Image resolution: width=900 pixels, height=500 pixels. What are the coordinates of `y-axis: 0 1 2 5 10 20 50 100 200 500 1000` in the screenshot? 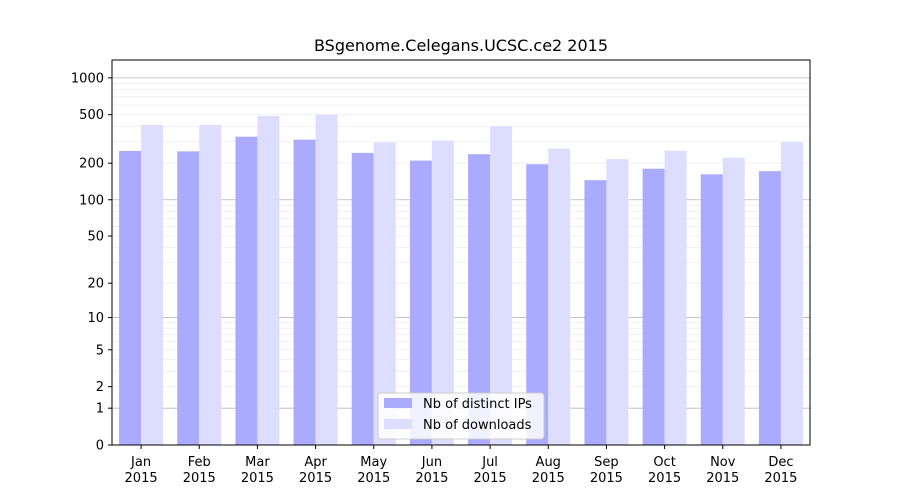 It's located at (91, 262).